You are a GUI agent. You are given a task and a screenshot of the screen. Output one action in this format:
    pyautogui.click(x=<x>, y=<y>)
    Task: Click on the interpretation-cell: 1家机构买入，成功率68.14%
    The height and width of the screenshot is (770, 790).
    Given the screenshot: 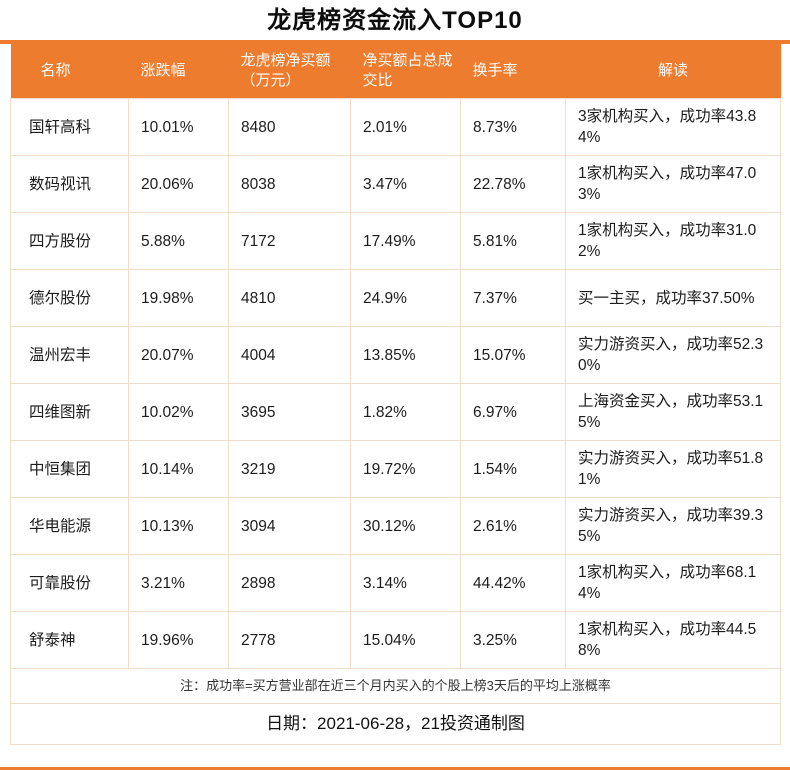 What is the action you would take?
    pyautogui.click(x=673, y=583)
    